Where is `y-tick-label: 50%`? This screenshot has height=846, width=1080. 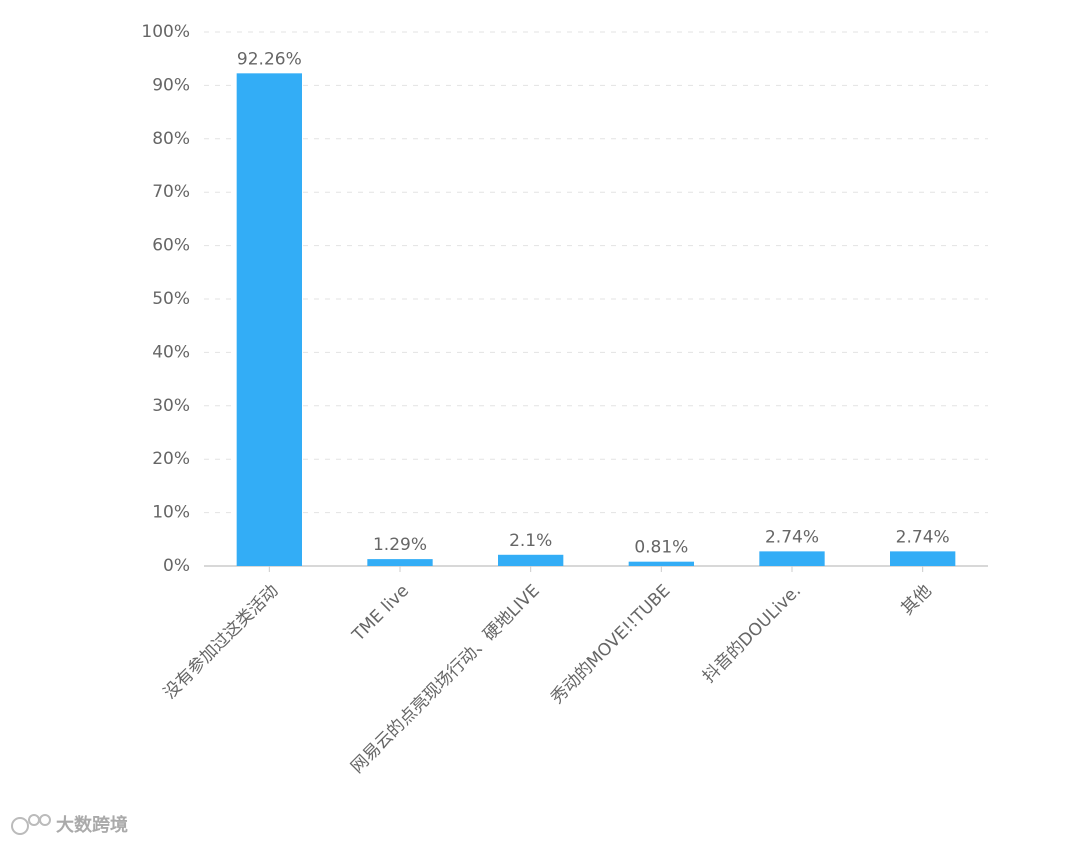
y-tick-label: 50% is located at coordinates (171, 299).